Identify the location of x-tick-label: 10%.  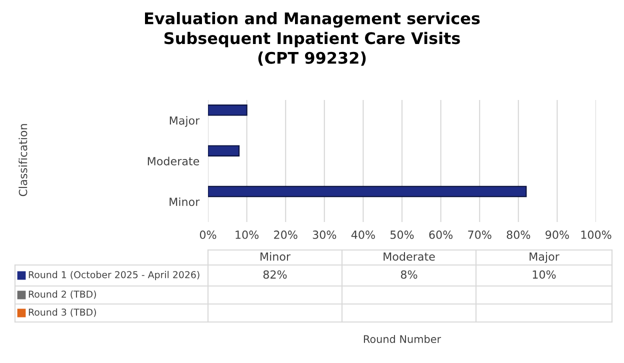
(247, 234).